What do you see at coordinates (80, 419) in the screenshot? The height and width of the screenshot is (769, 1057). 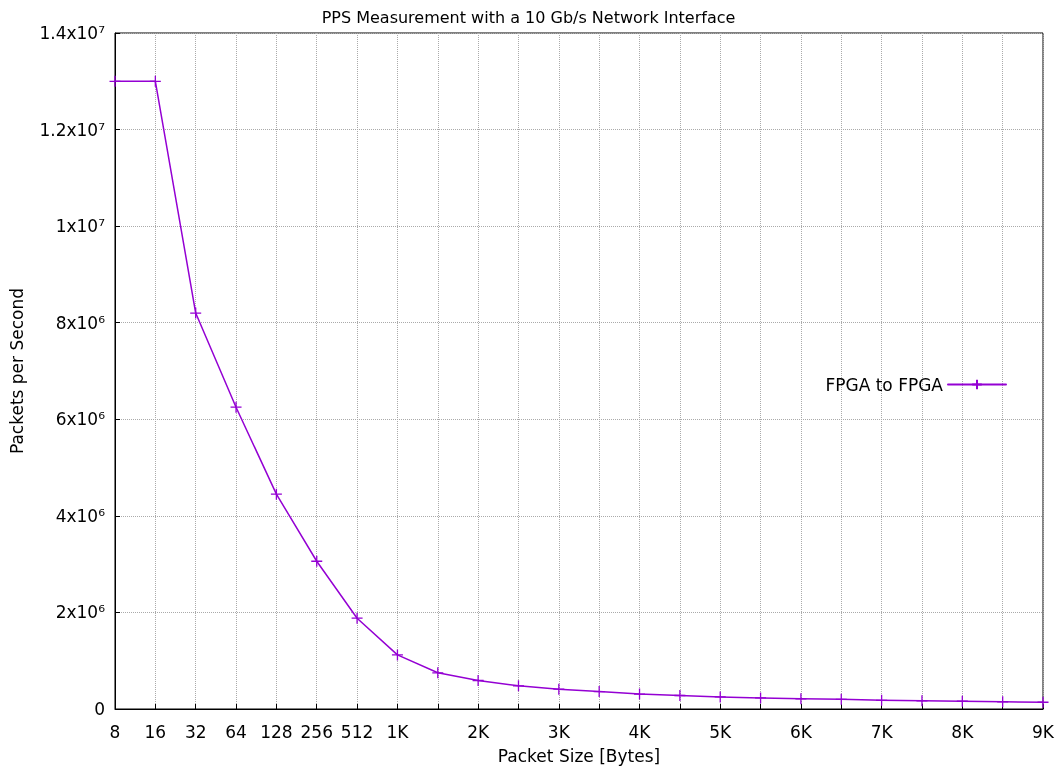 I see `y-tick-label: 6x10⁶` at bounding box center [80, 419].